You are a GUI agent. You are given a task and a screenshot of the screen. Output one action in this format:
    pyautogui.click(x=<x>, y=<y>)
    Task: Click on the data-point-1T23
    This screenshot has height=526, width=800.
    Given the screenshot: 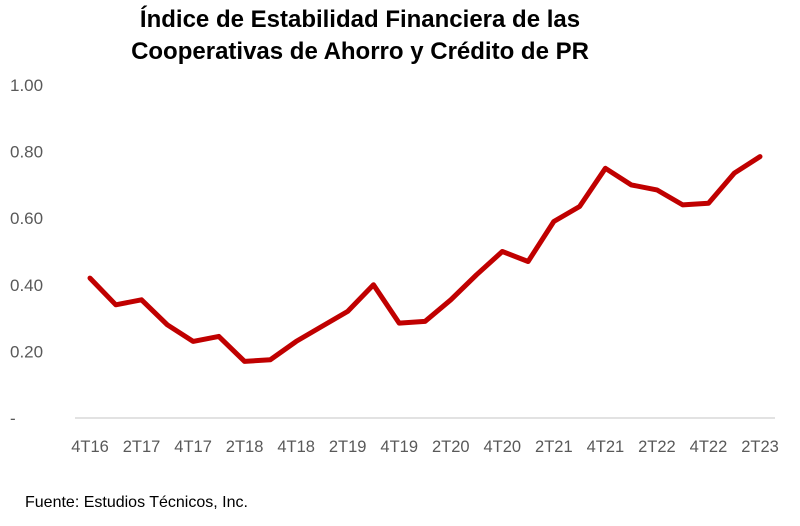 What is the action you would take?
    pyautogui.click(x=734, y=173)
    